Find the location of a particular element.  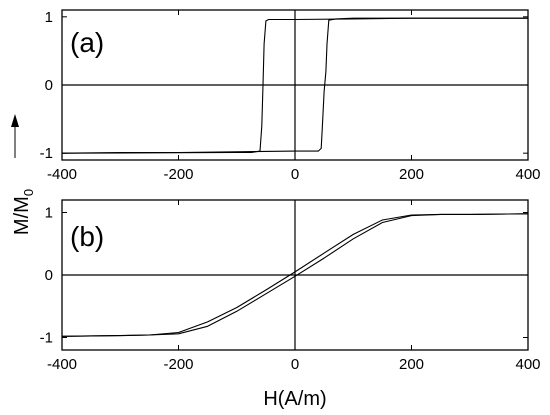

panel-a-label: (a) is located at coordinates (87, 42).